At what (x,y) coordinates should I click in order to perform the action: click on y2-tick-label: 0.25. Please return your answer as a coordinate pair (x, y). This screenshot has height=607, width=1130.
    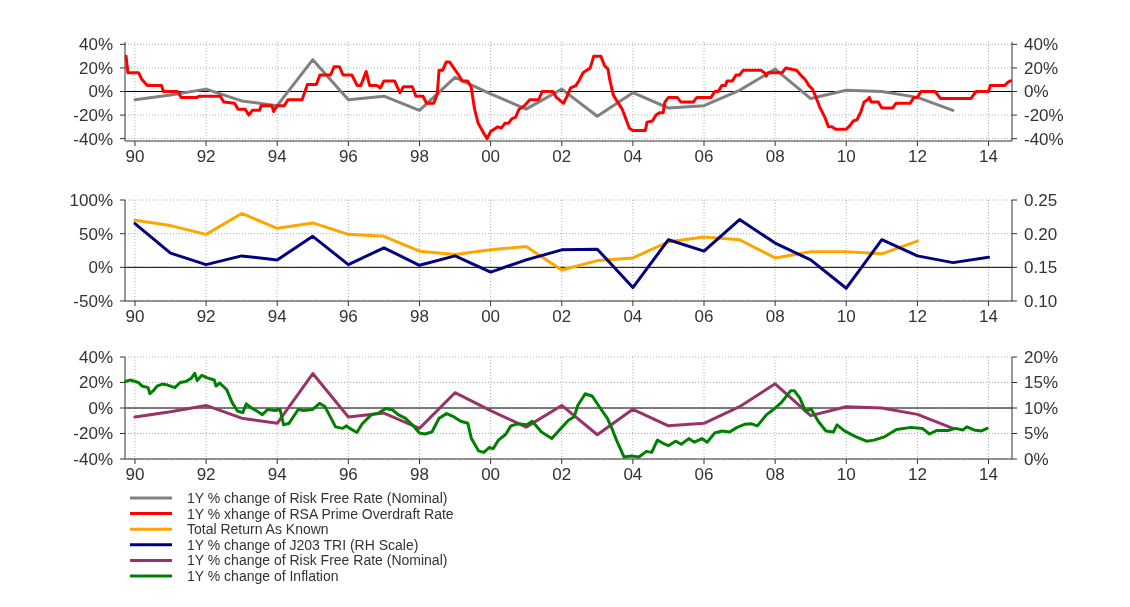
    Looking at the image, I should click on (1041, 200).